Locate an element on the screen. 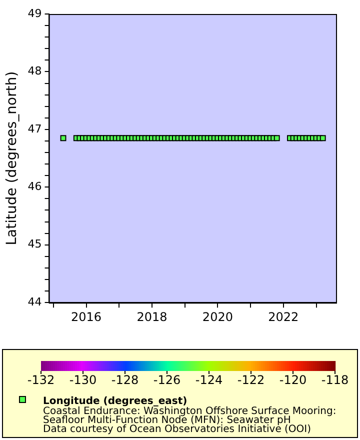 Image resolution: width=360 pixels, height=440 pixels. color-bar-label: -122 is located at coordinates (251, 380).